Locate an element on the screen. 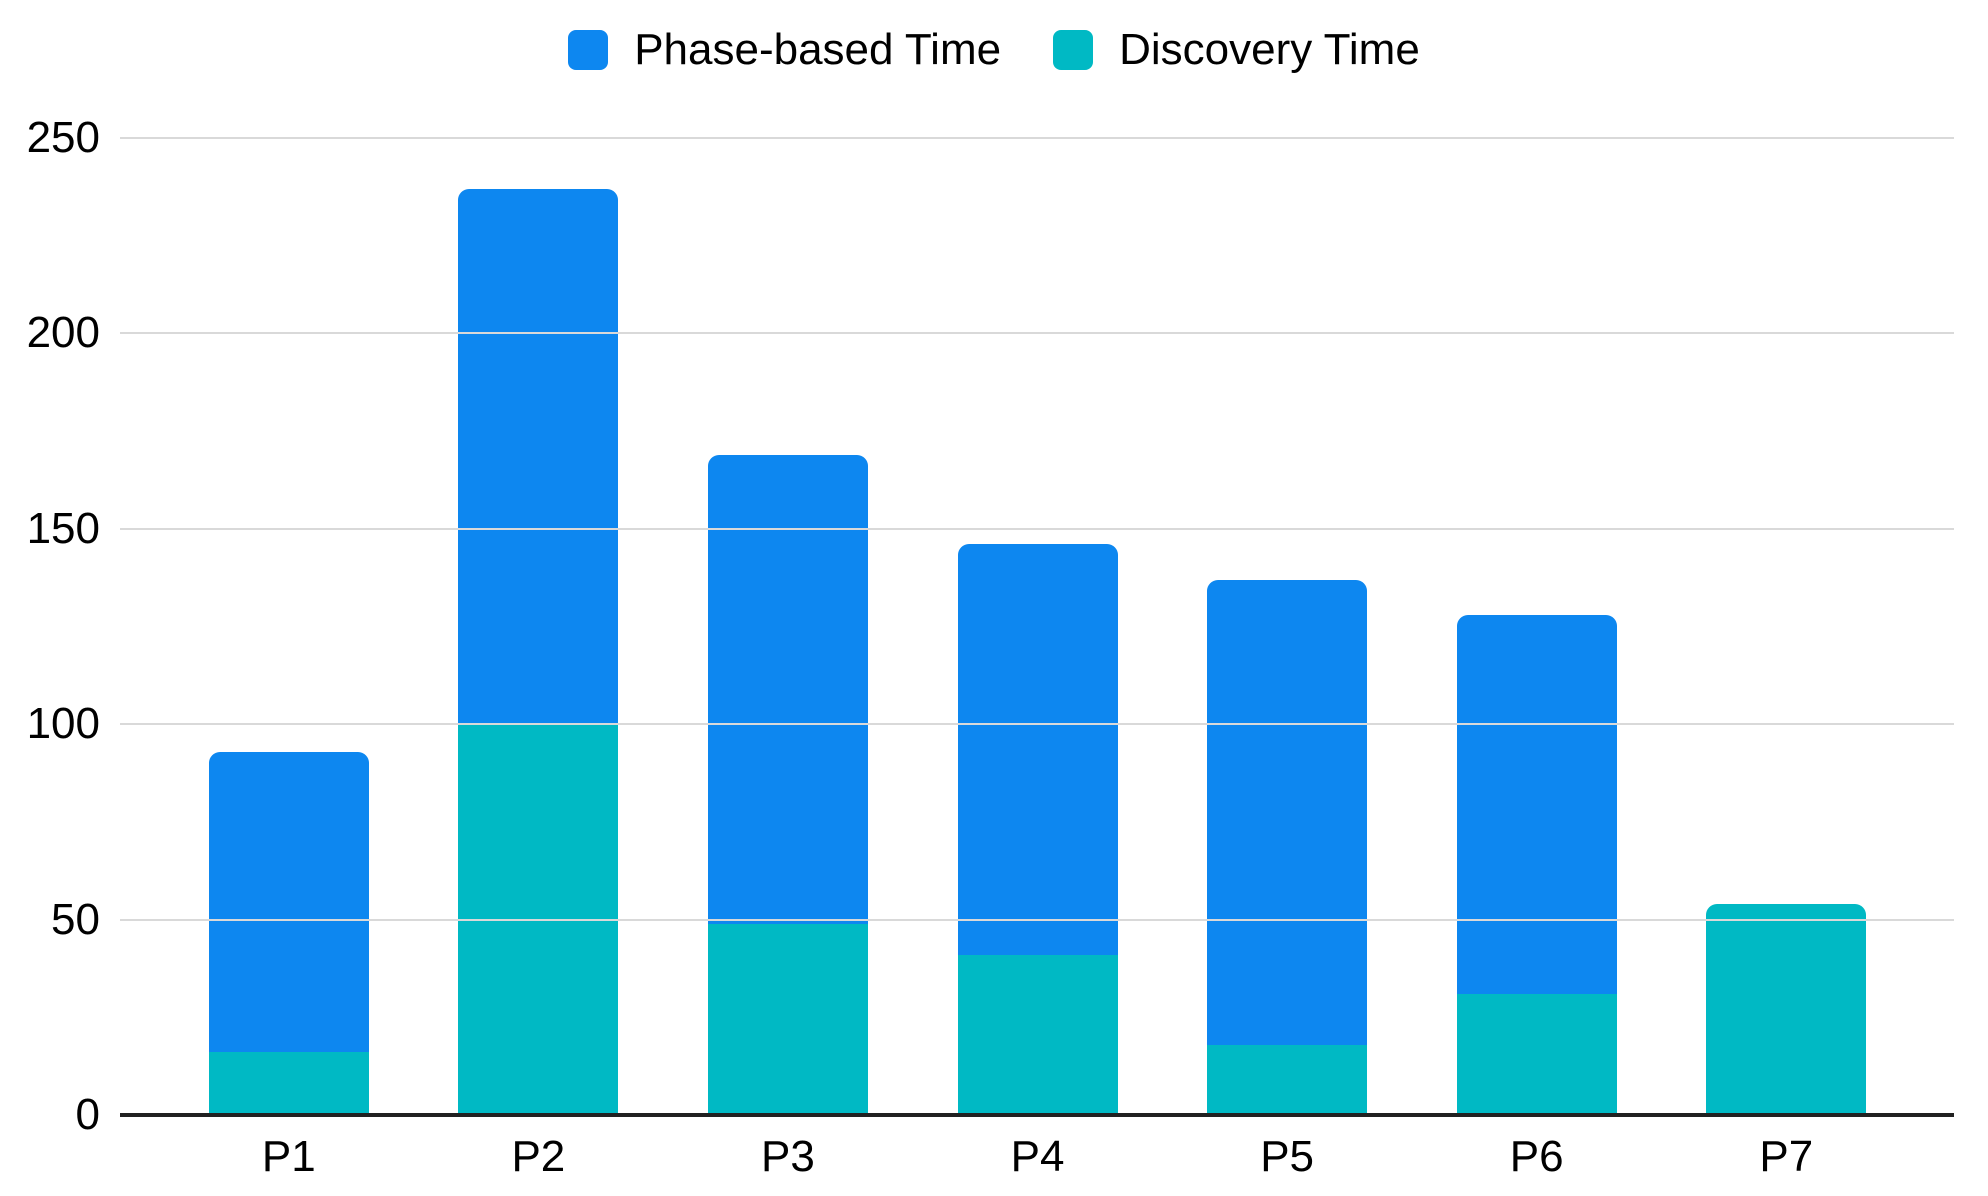 This screenshot has width=1988, height=1196. chart-legend: Phase-based Time Discovery Time is located at coordinates (994, 50).